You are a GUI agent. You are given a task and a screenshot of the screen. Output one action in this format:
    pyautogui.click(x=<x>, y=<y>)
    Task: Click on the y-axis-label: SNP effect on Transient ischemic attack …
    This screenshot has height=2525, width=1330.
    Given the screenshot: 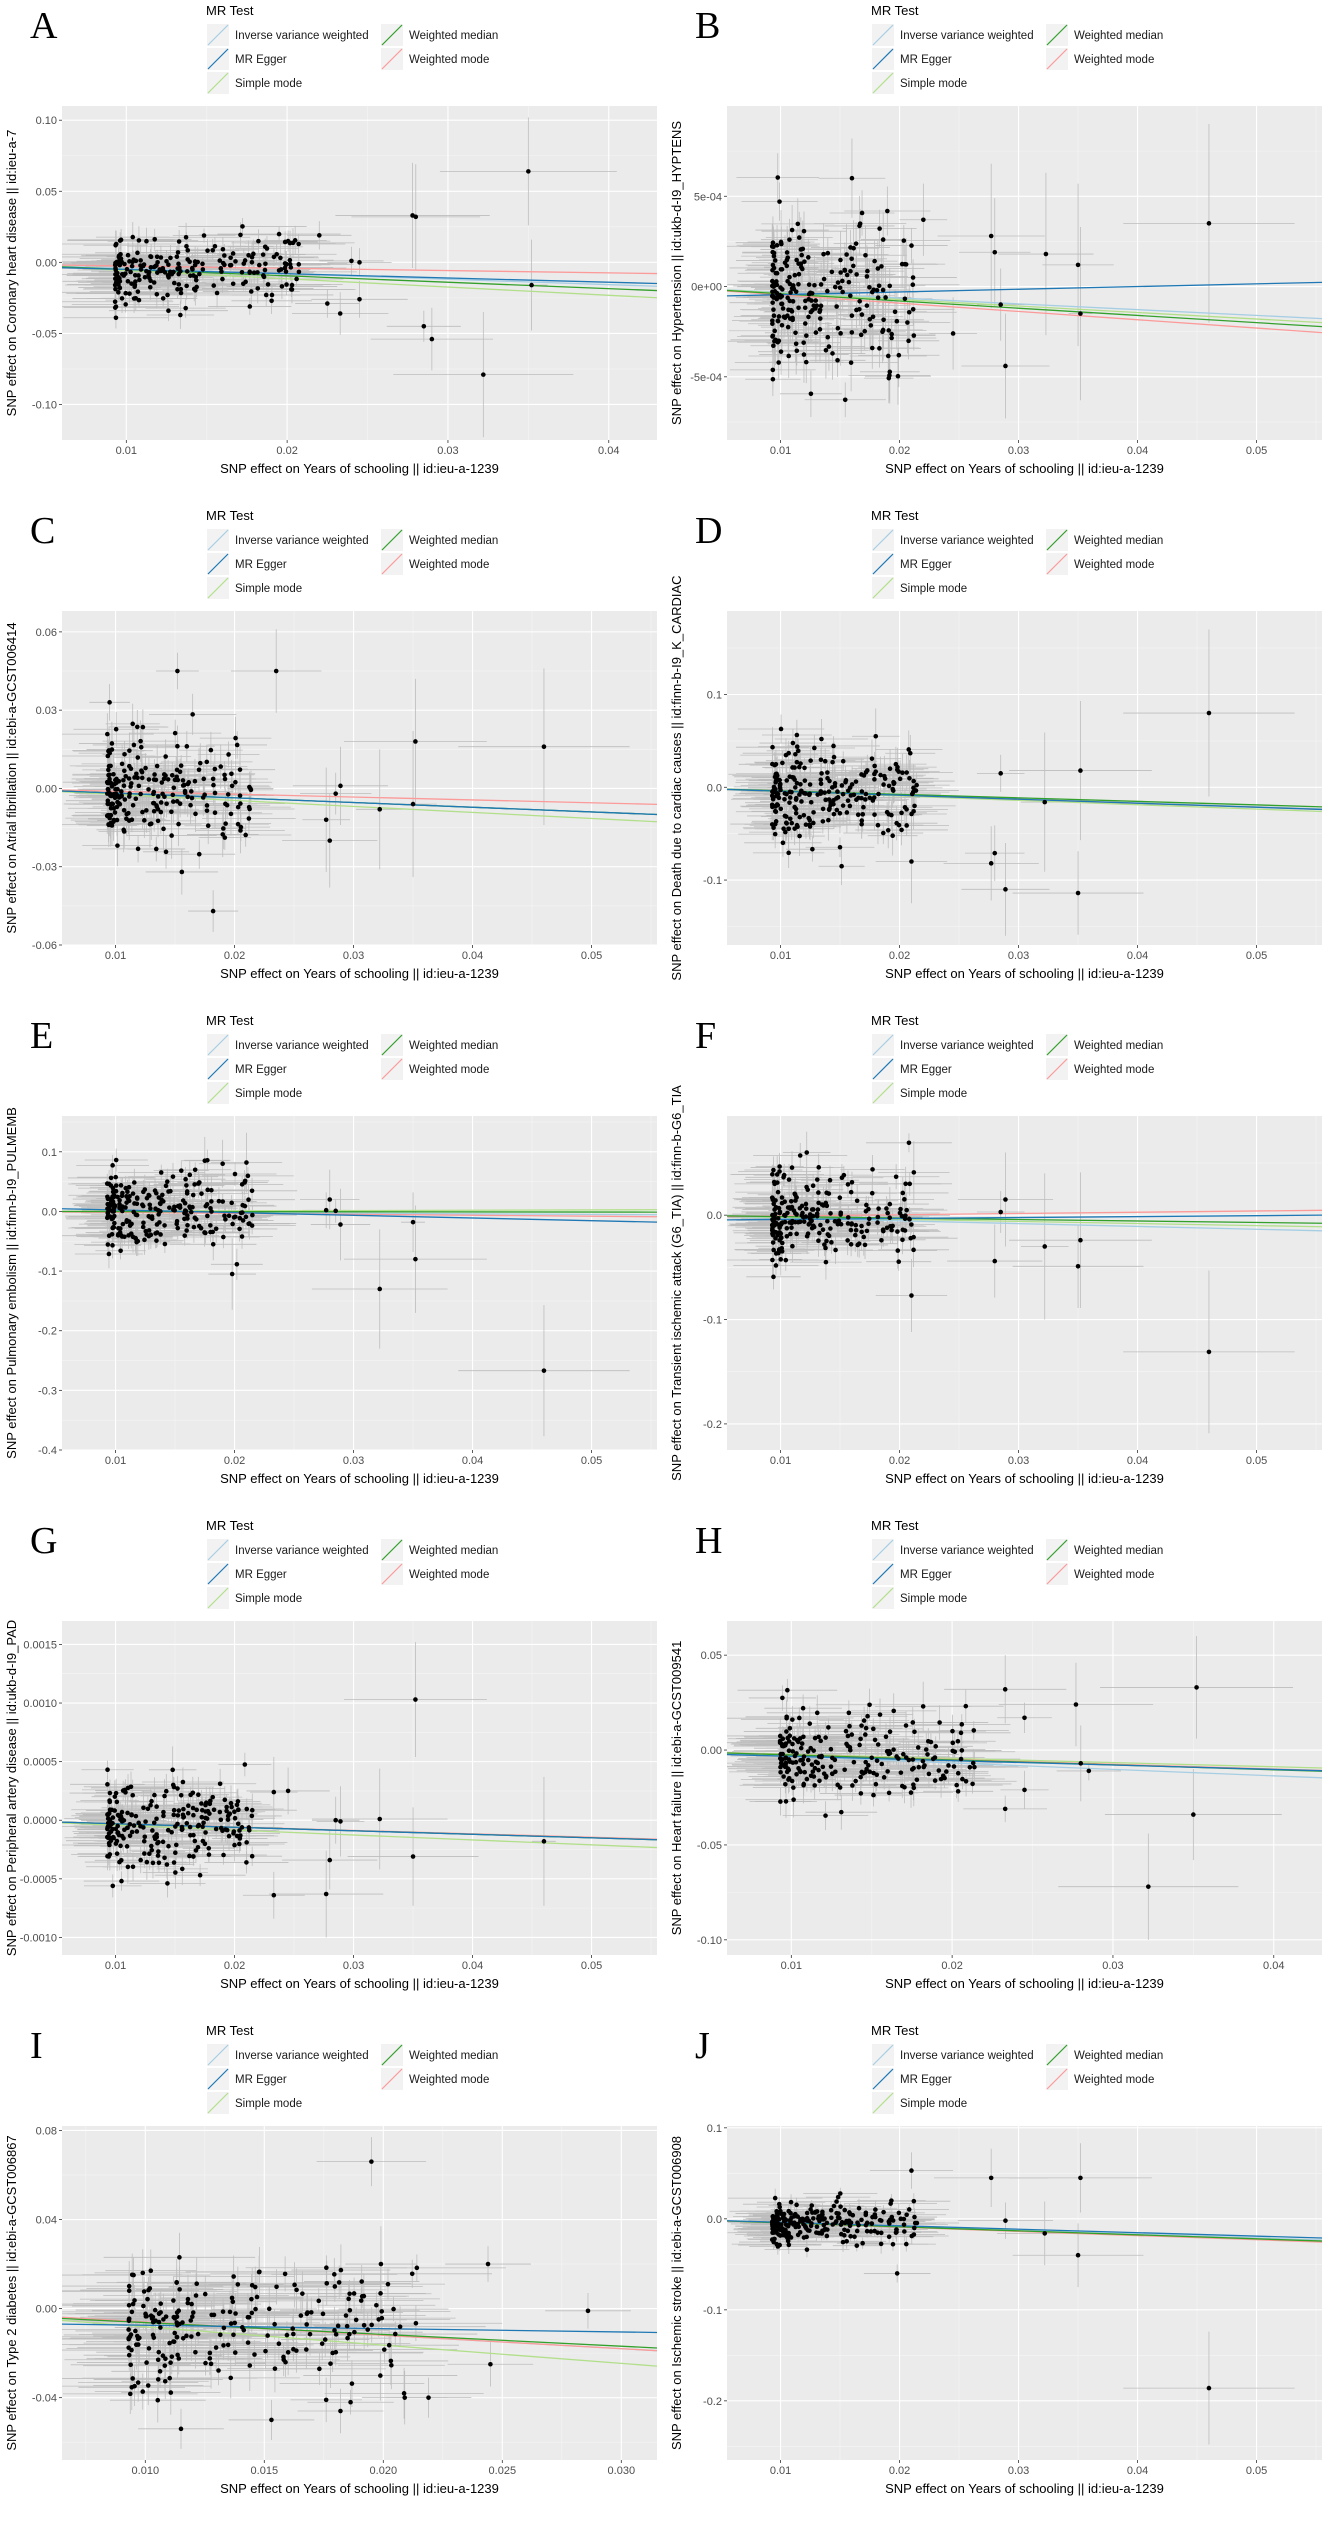 What is the action you would take?
    pyautogui.click(x=676, y=1283)
    